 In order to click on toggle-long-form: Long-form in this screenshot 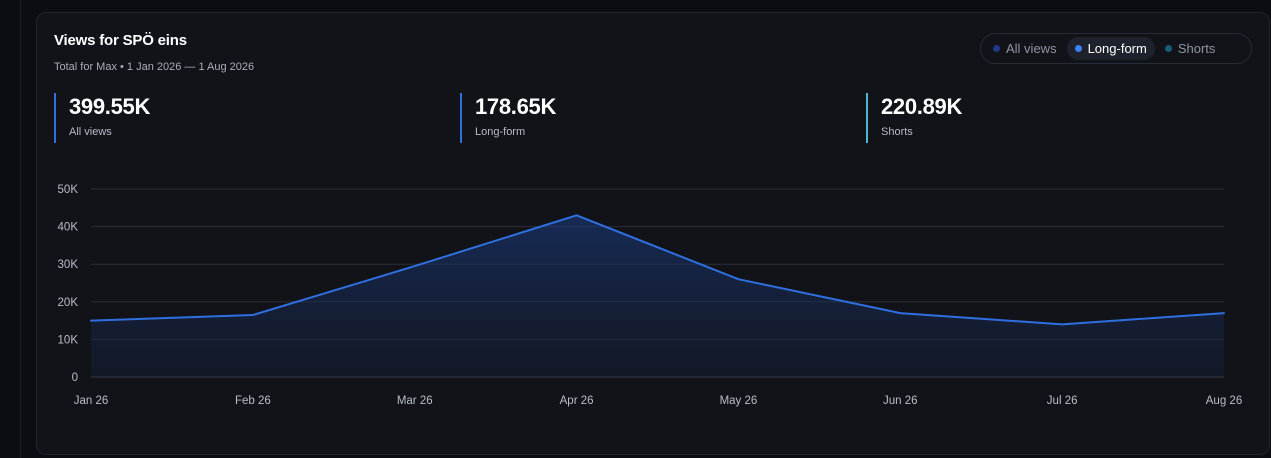, I will do `click(1110, 48)`.